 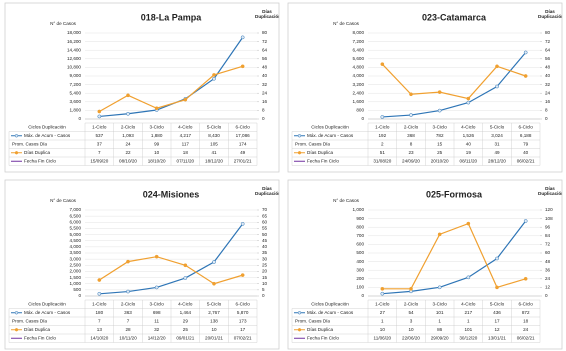 What do you see at coordinates (312, 320) in the screenshot?
I see `table-row-label: Prom. Casos Día` at bounding box center [312, 320].